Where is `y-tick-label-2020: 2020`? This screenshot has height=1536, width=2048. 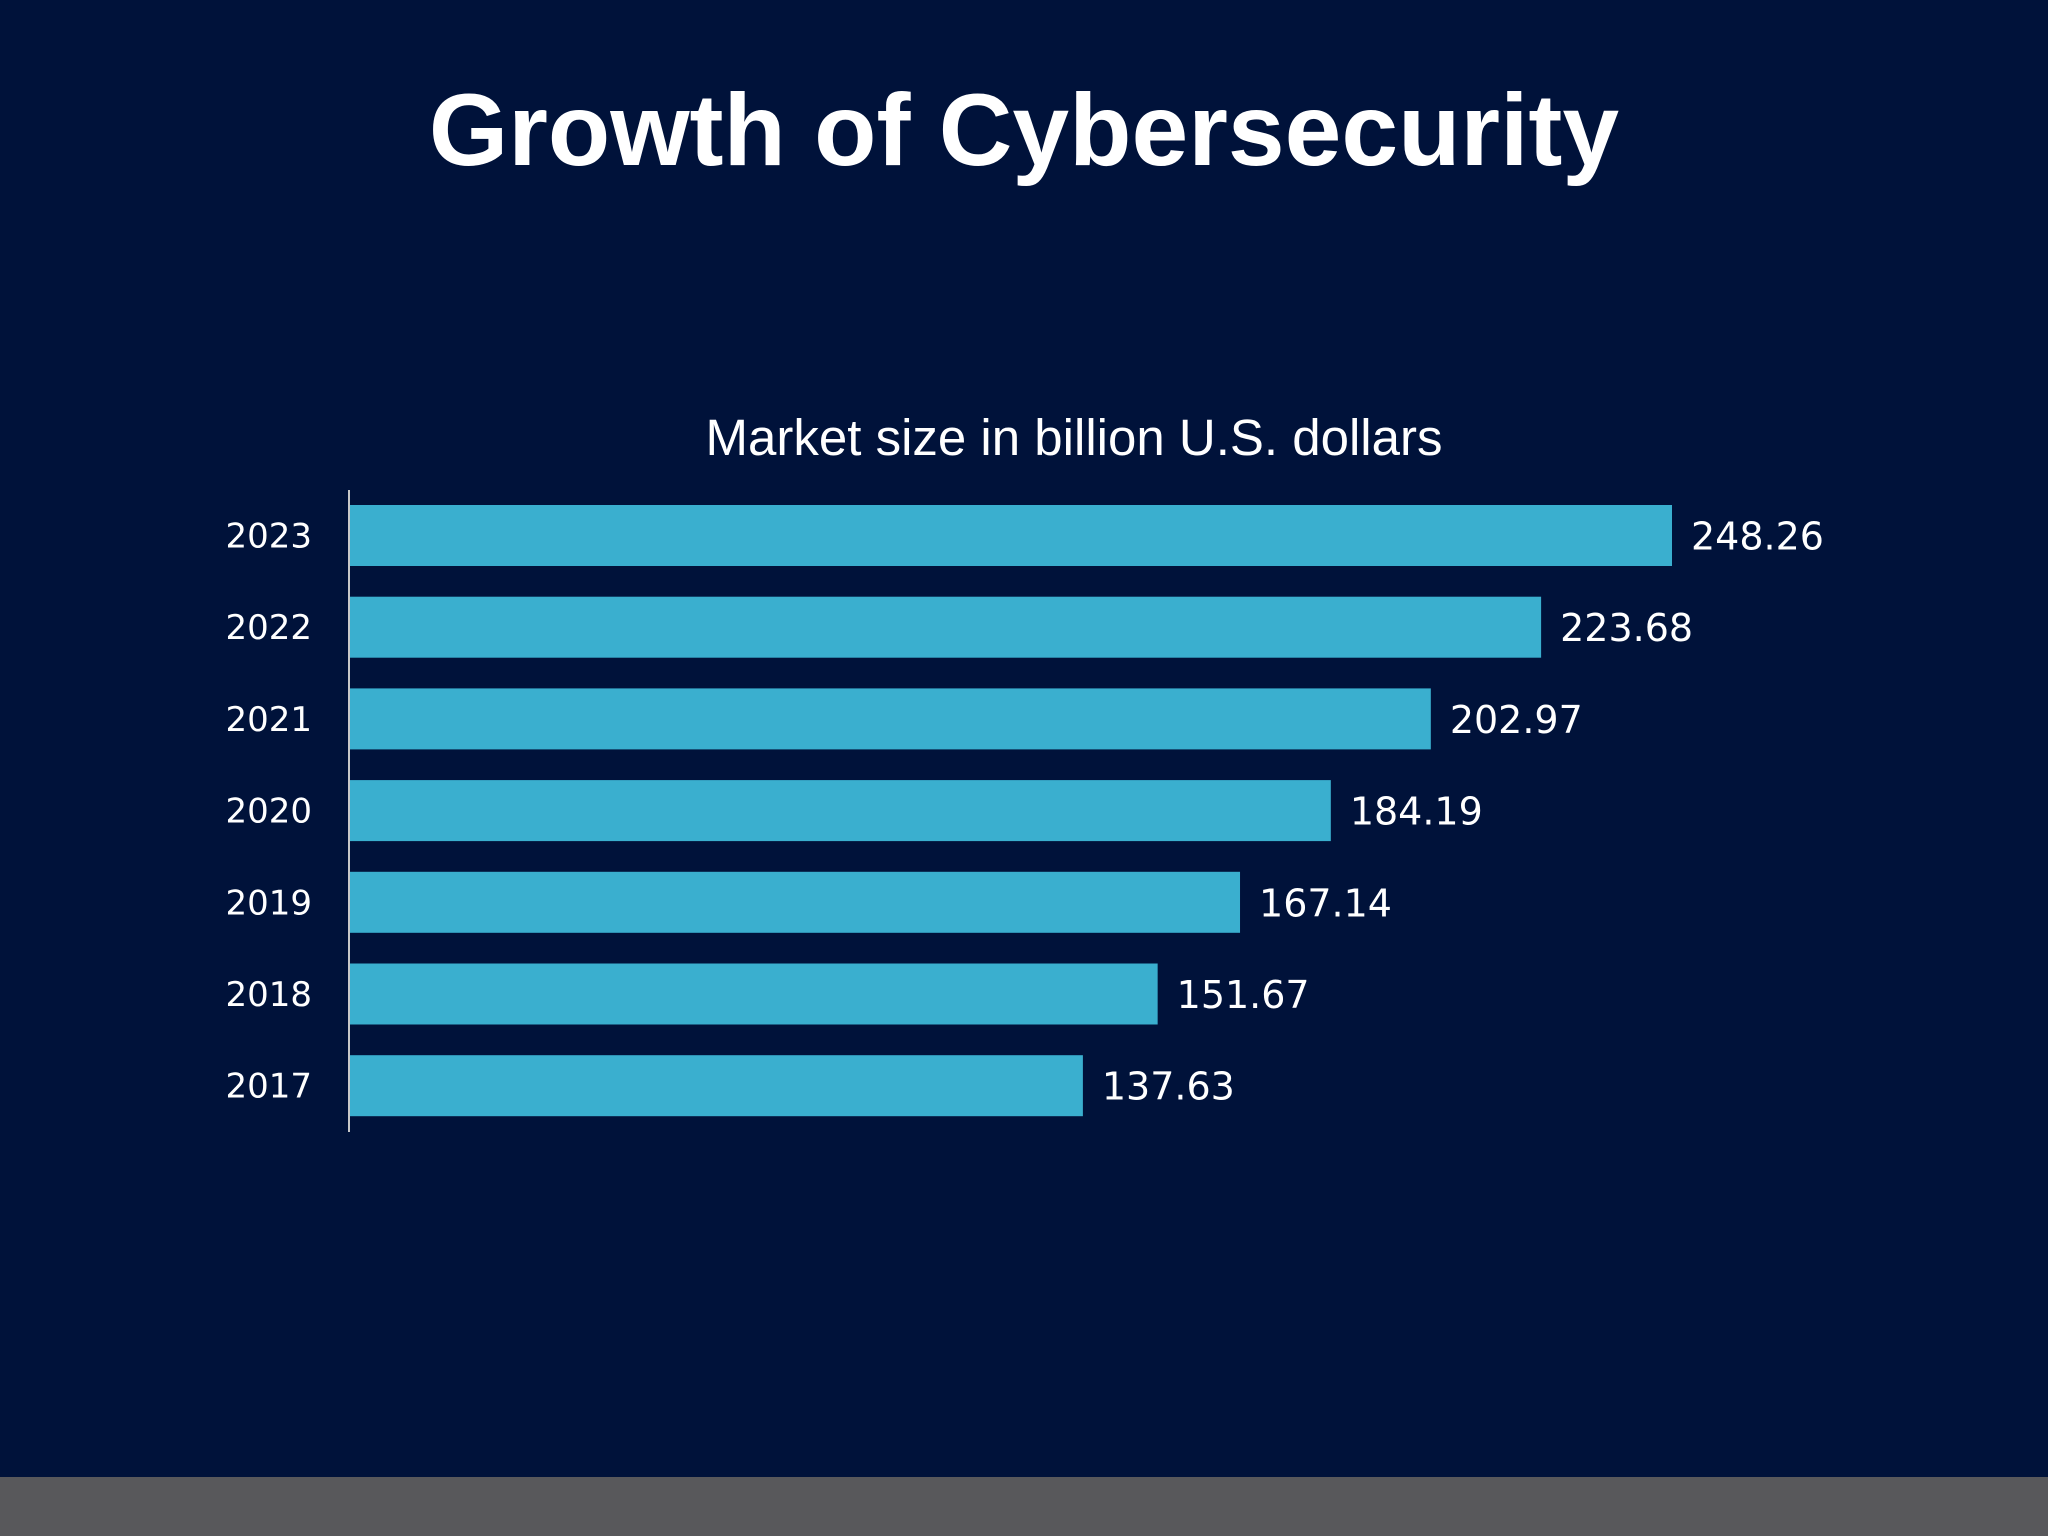
y-tick-label-2020: 2020 is located at coordinates (268, 812).